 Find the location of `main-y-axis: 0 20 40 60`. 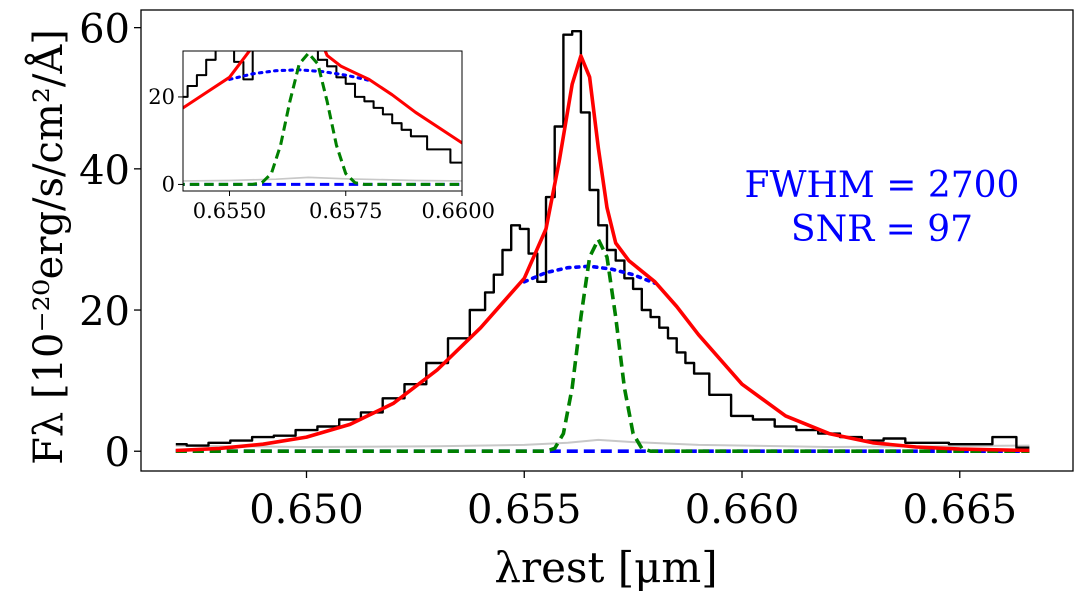

main-y-axis: 0 20 40 60 is located at coordinates (110, 241).